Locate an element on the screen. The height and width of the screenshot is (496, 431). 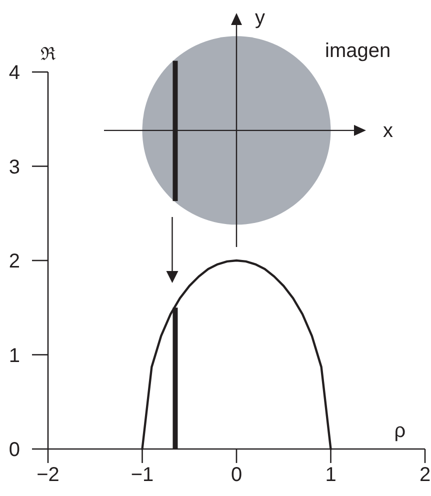
y-tick-label: 4 is located at coordinates (14, 73).